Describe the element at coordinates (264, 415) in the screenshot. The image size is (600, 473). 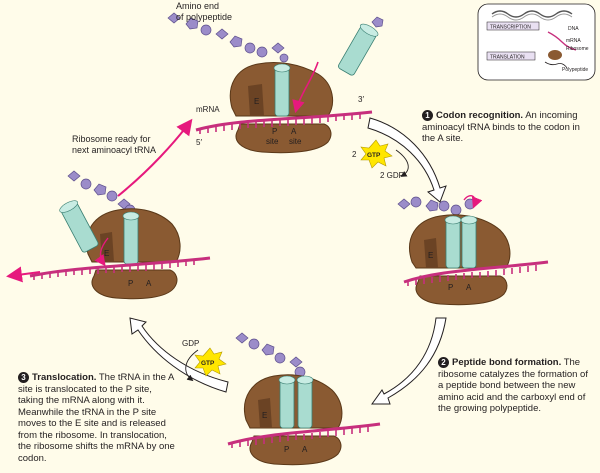
I see `e-site-label-bottom: E` at that location.